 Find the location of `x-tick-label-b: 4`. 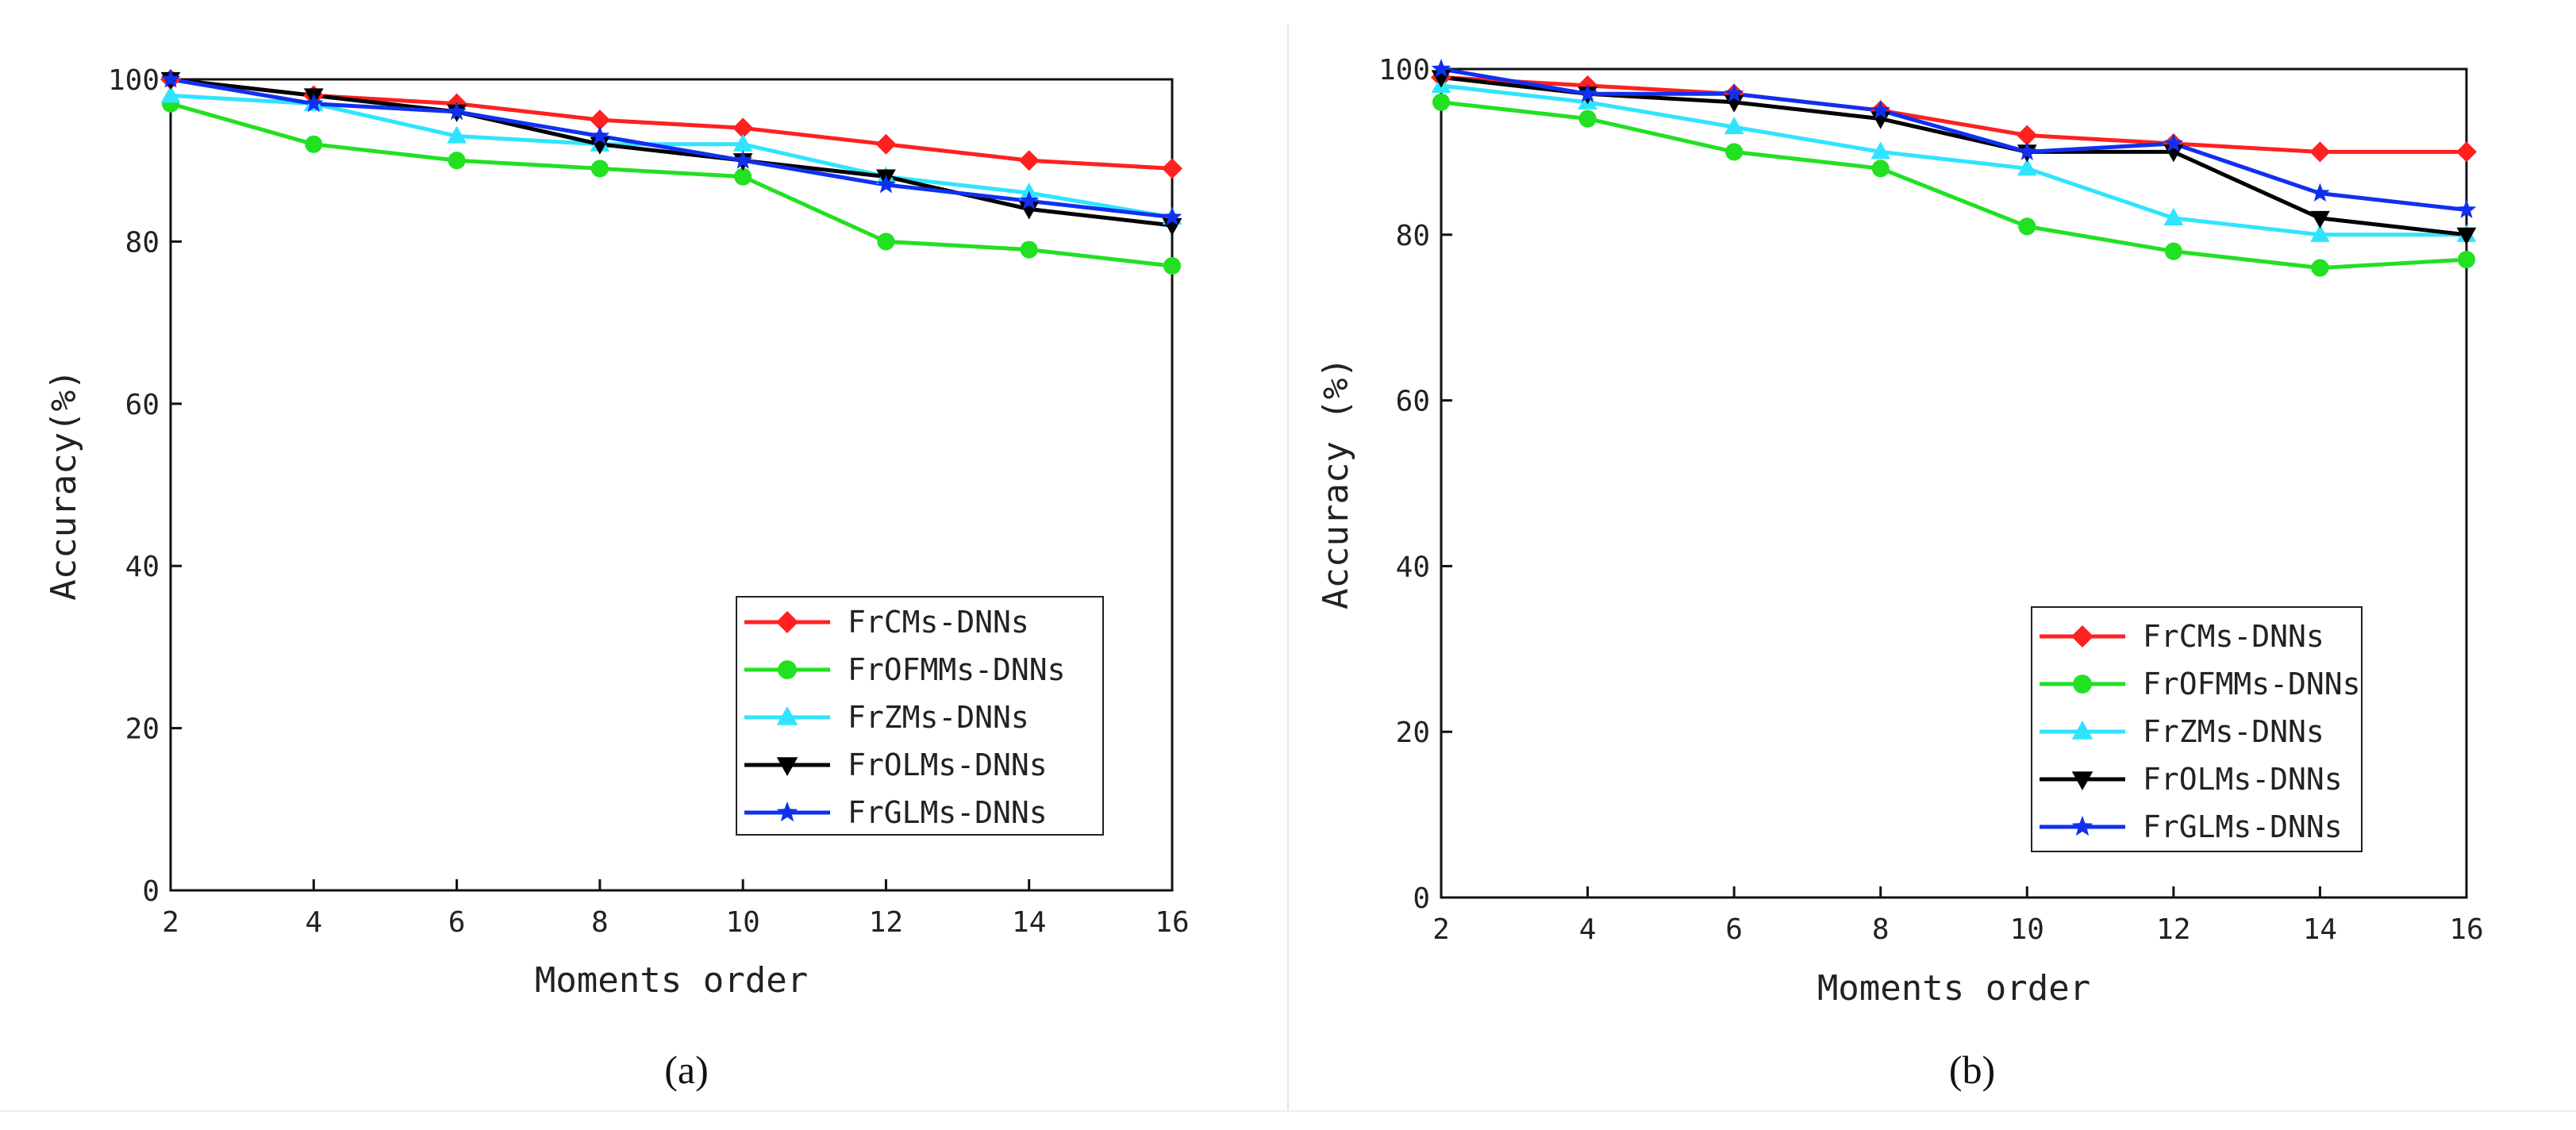

x-tick-label-b: 4 is located at coordinates (1588, 929).